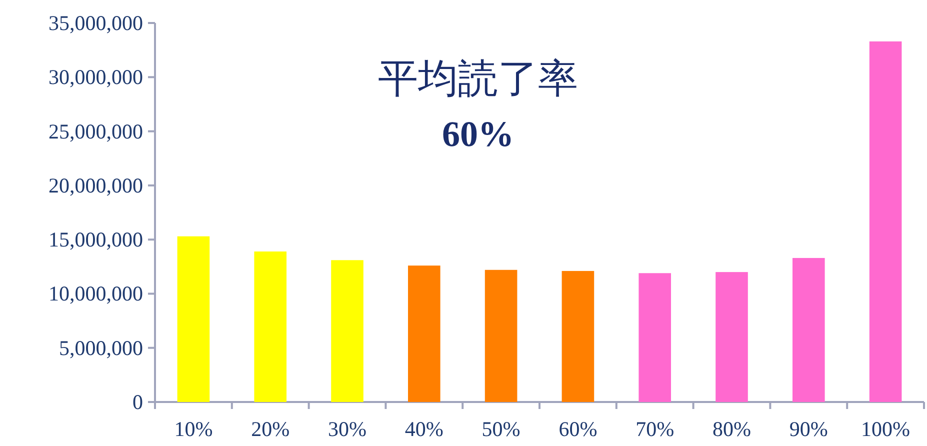 This screenshot has height=446, width=927. I want to click on y-tick-label: 35,000,000, so click(95, 23).